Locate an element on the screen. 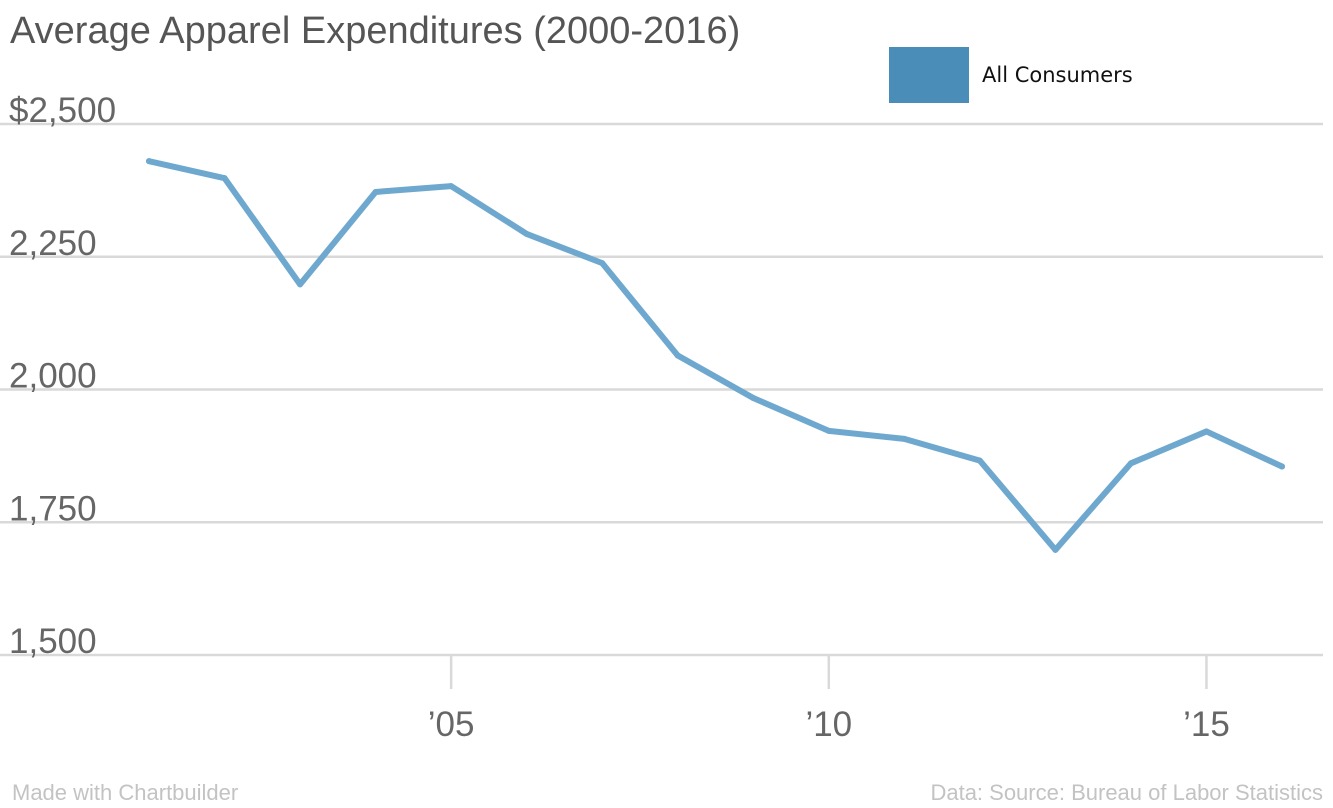  footer-credit: Made with Chartbuilder is located at coordinates (125, 792).